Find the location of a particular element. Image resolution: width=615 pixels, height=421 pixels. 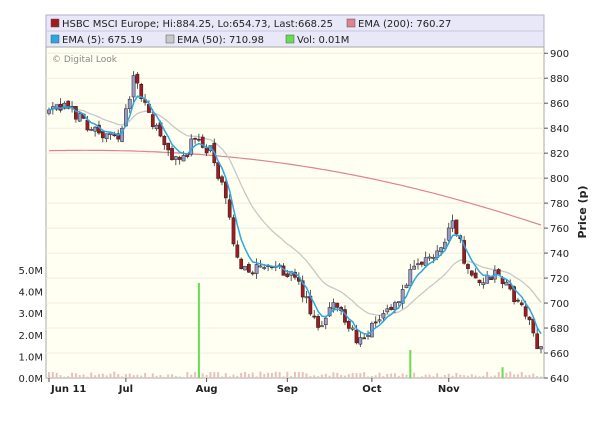

price-tick-label: 760 is located at coordinates (559, 229).